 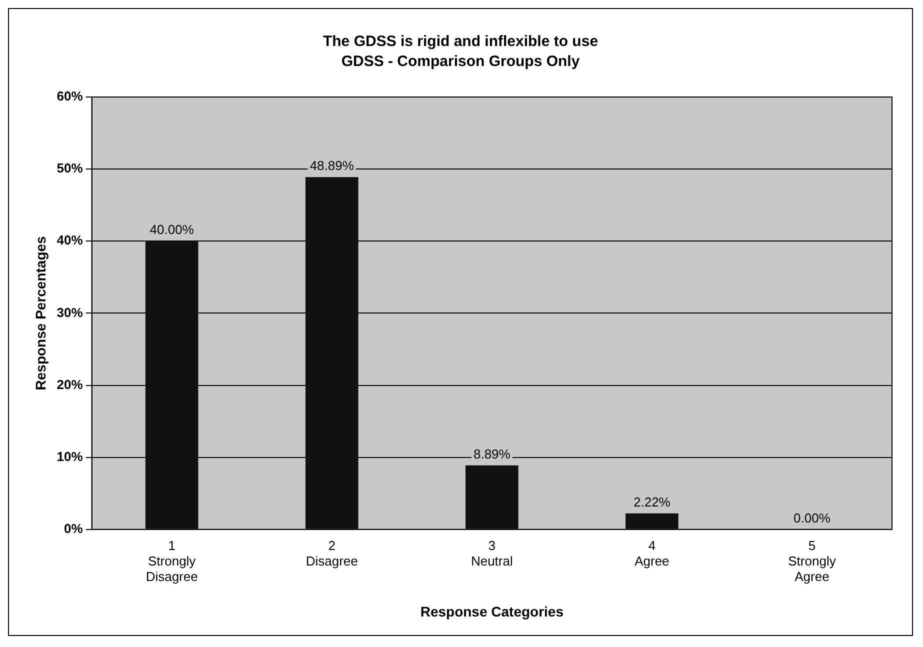 I want to click on data-label: 48.89%, so click(x=332, y=166).